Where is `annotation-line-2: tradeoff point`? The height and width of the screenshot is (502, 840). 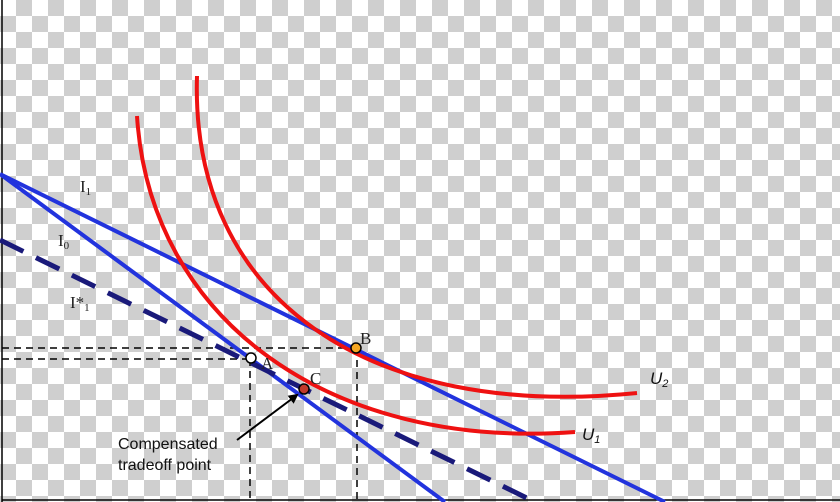
annotation-line-2: tradeoff point is located at coordinates (165, 465).